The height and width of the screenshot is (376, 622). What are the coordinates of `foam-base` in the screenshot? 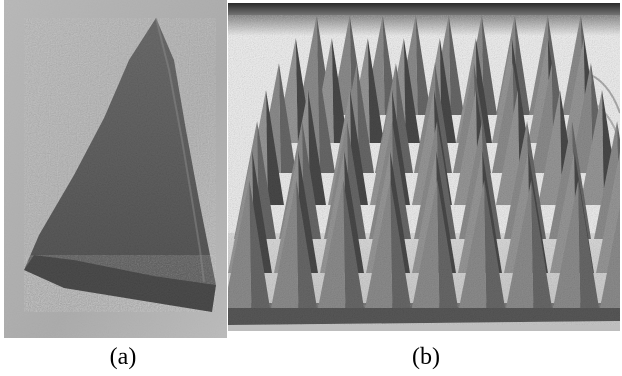 It's located at (424, 314).